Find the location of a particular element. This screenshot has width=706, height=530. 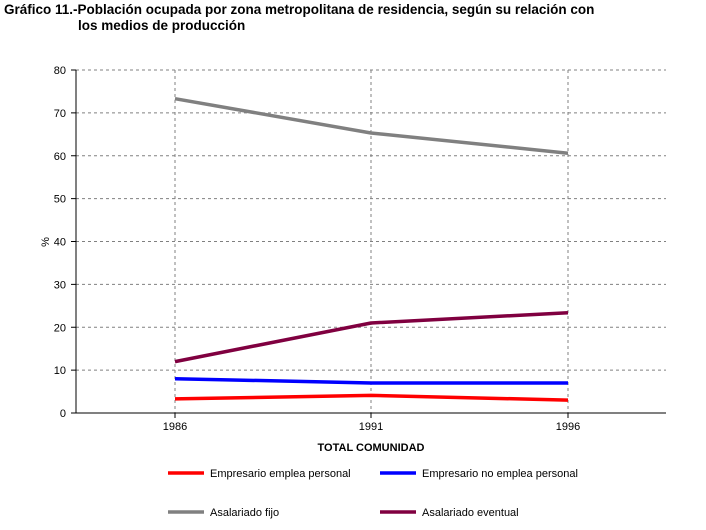

legend-label: Asalariado fijo is located at coordinates (244, 513).